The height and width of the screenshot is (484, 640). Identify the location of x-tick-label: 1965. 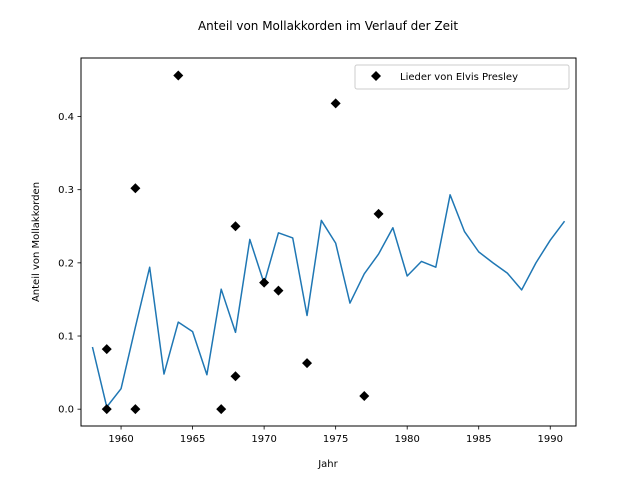
(192, 439).